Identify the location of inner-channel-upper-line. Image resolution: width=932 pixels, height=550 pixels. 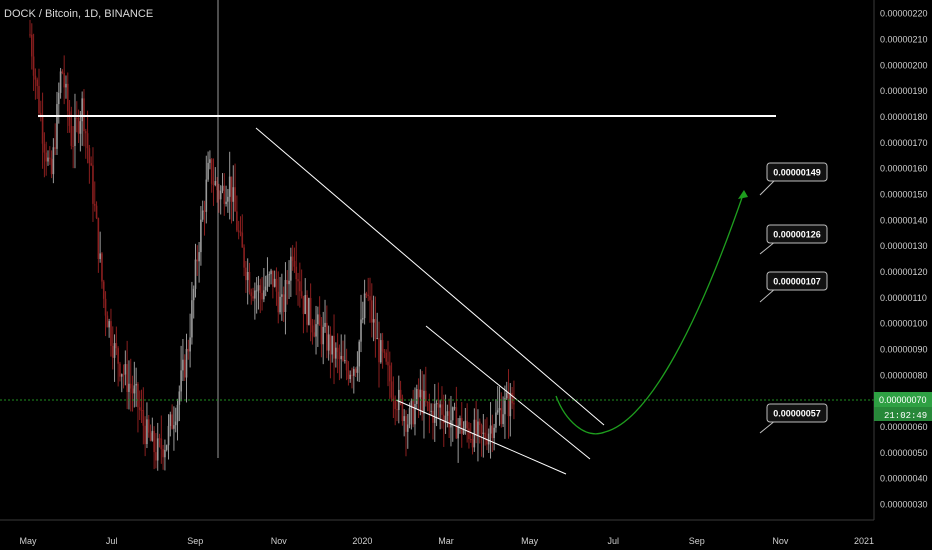
(508, 392).